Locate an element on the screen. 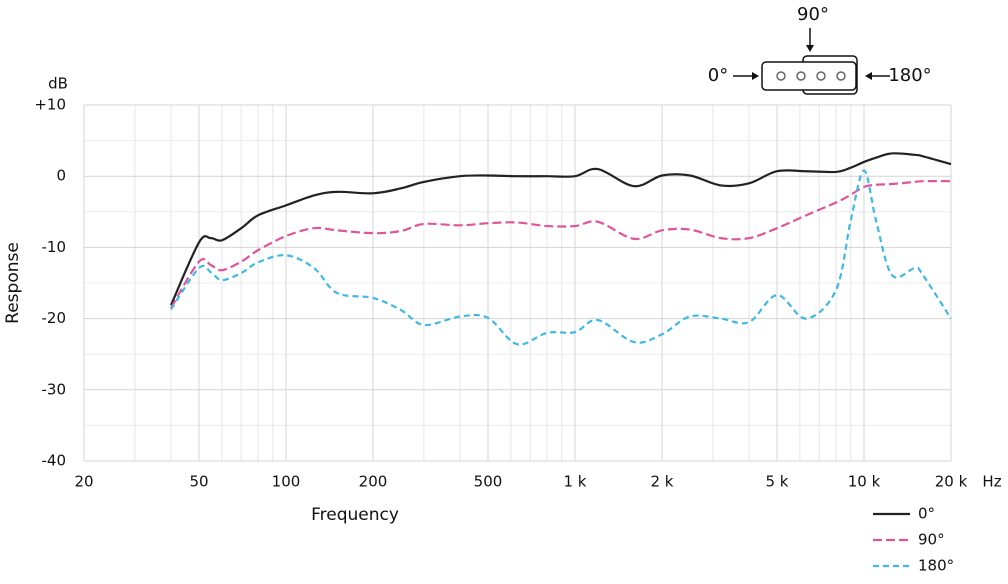 This screenshot has width=1008, height=584. x-unit: Hz is located at coordinates (991, 482).